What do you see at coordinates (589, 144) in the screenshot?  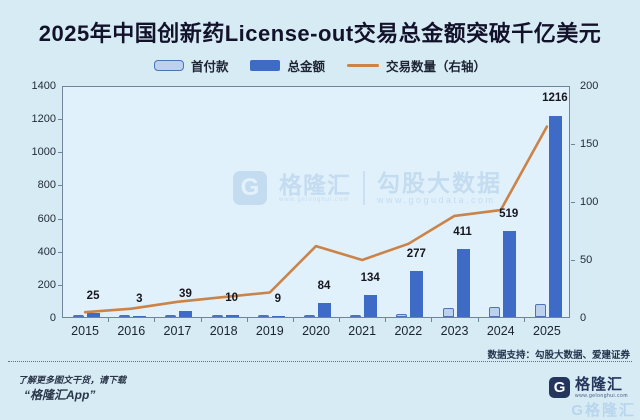 I see `y-axis-right-label-150: 150` at bounding box center [589, 144].